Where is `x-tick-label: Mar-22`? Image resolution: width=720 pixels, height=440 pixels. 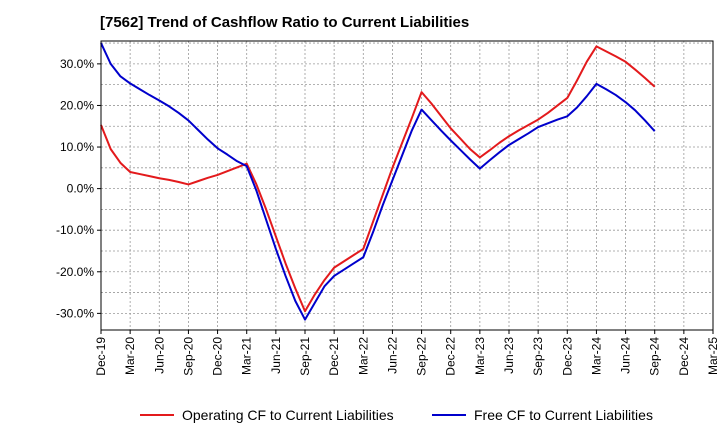
x-tick-label: Mar-22 is located at coordinates (363, 356).